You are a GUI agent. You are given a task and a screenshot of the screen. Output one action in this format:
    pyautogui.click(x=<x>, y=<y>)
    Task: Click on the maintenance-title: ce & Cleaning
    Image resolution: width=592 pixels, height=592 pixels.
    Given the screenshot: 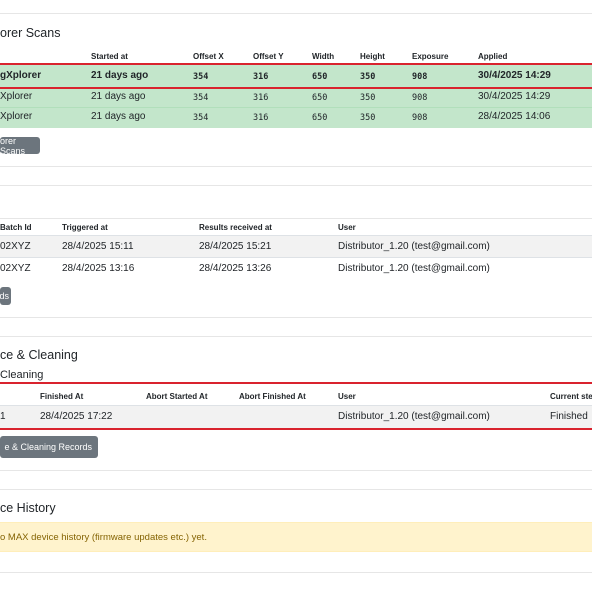 What is the action you would take?
    pyautogui.click(x=39, y=355)
    